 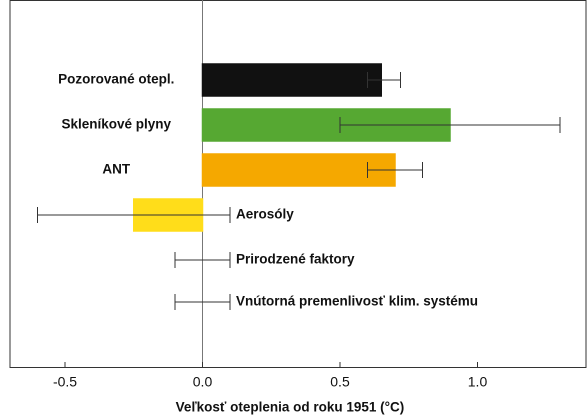 What do you see at coordinates (265, 214) in the screenshot?
I see `category-label: Aerosóly` at bounding box center [265, 214].